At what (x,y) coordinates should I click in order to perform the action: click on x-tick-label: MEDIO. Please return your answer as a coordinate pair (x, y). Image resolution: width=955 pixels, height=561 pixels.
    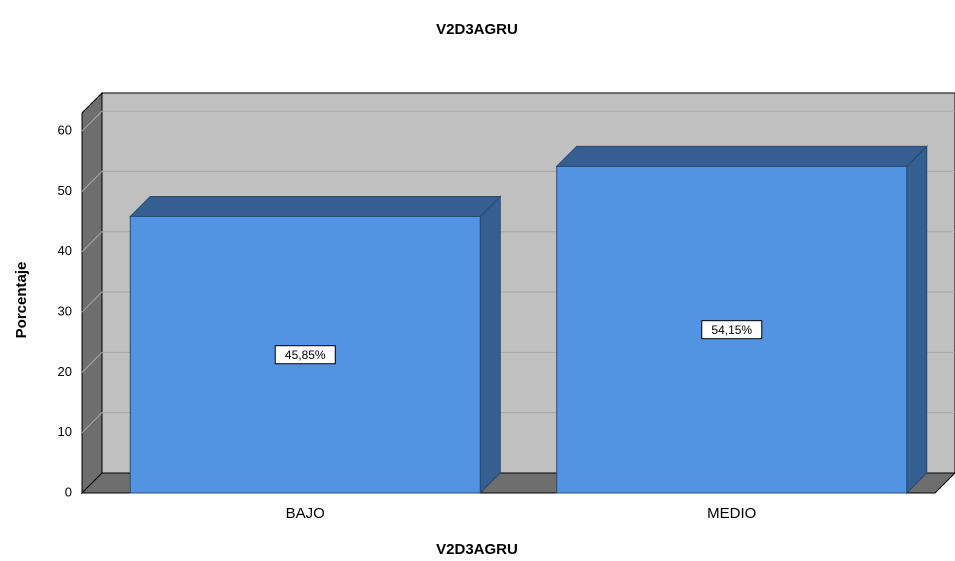
    Looking at the image, I should click on (731, 513).